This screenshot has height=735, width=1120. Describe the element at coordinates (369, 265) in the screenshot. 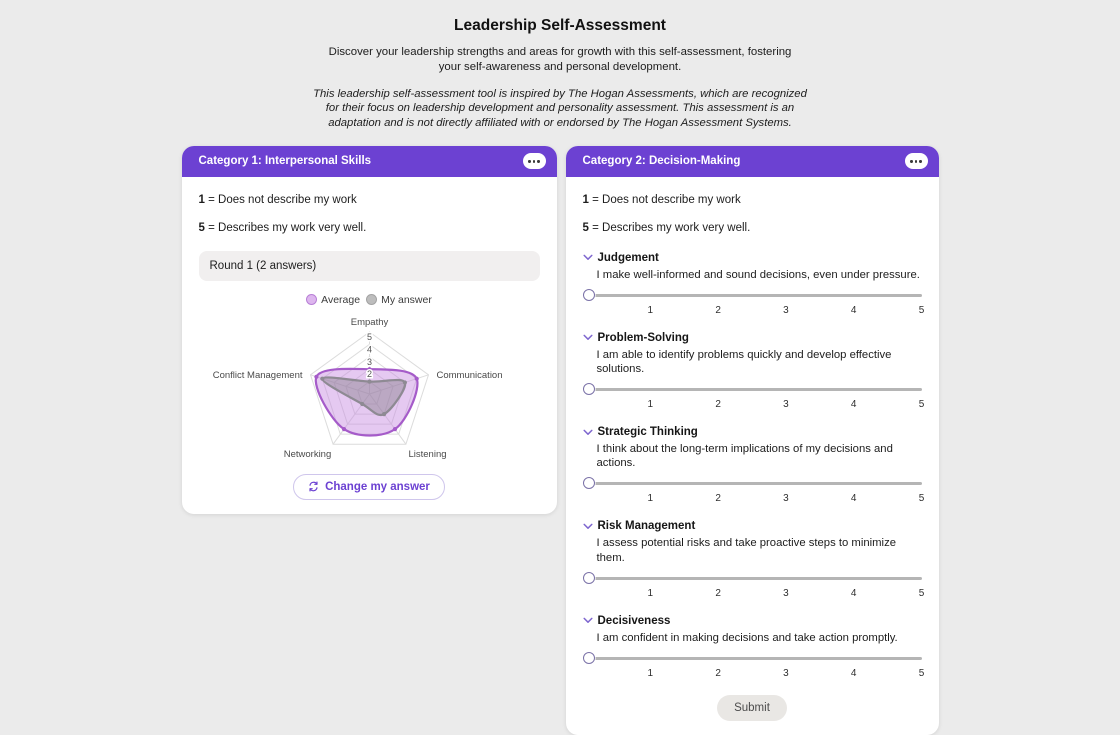

I see `round-selector: Round 1 (2 answers)` at that location.